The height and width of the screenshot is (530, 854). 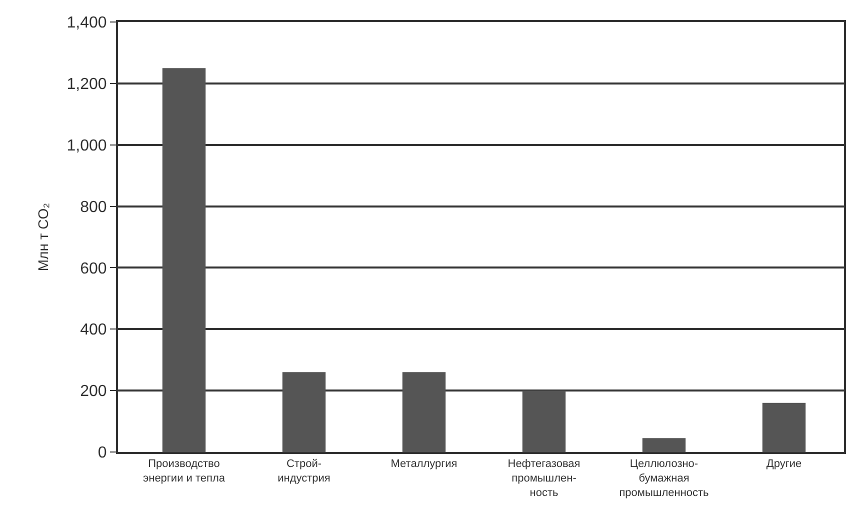 What do you see at coordinates (184, 471) in the screenshot?
I see `x-tick-label: Производство энергии и тепла` at bounding box center [184, 471].